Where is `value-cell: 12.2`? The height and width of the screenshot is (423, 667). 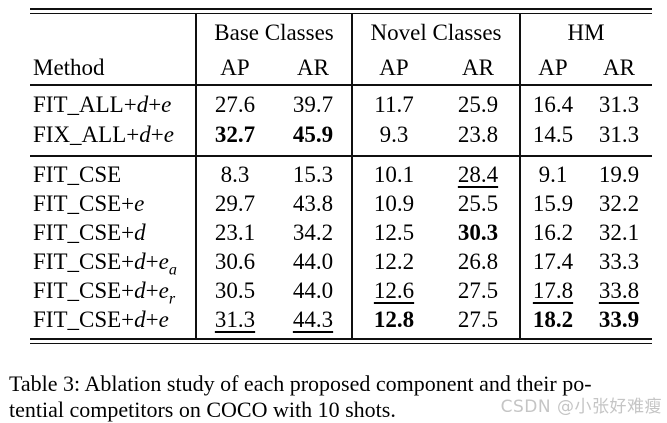 value-cell: 12.2 is located at coordinates (394, 261).